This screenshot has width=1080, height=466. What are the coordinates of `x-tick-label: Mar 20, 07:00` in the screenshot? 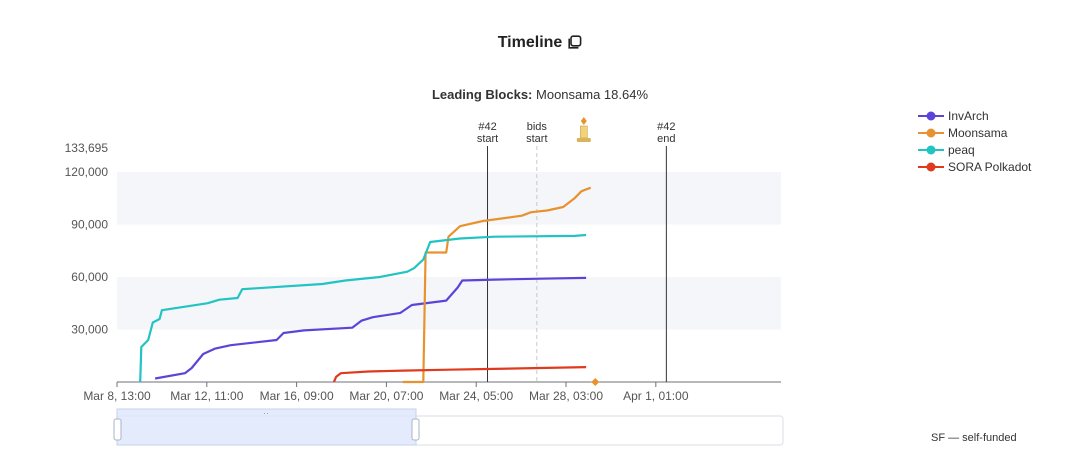 It's located at (386, 396).